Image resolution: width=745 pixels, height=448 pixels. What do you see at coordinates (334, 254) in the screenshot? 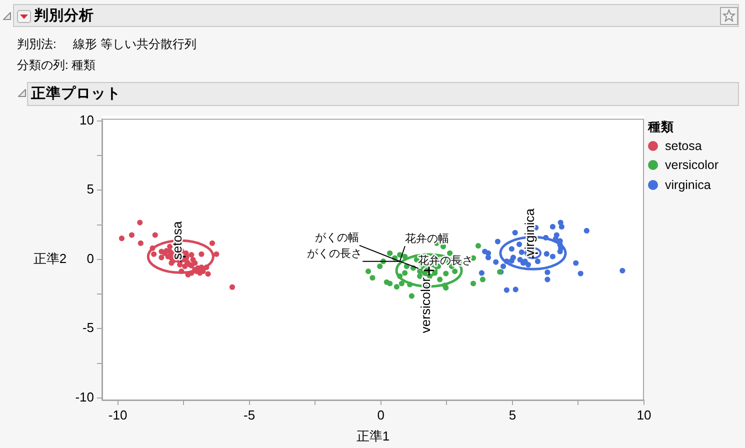
I see `data-label: がくの長さ` at bounding box center [334, 254].